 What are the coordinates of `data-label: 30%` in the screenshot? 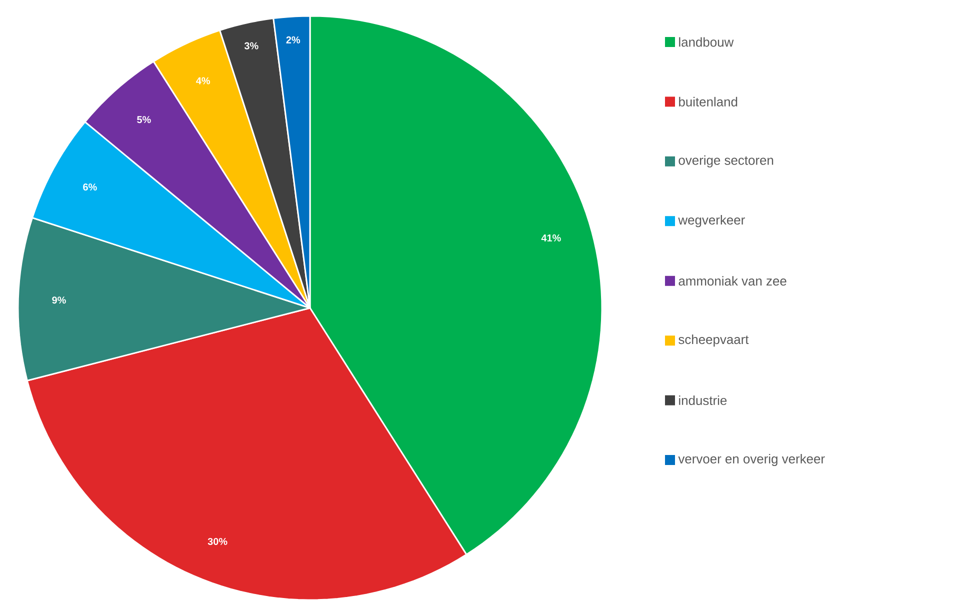 It's located at (218, 542).